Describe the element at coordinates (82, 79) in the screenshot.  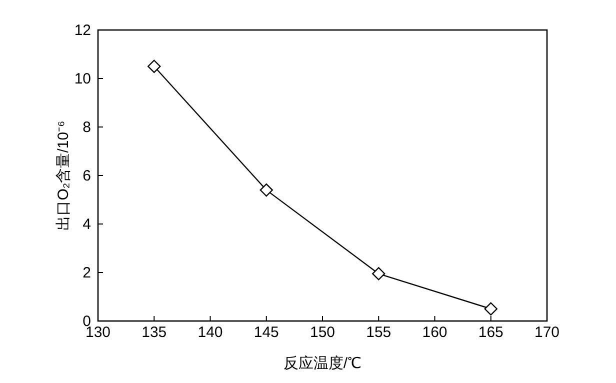
I see `y-tick-label: 10` at that location.